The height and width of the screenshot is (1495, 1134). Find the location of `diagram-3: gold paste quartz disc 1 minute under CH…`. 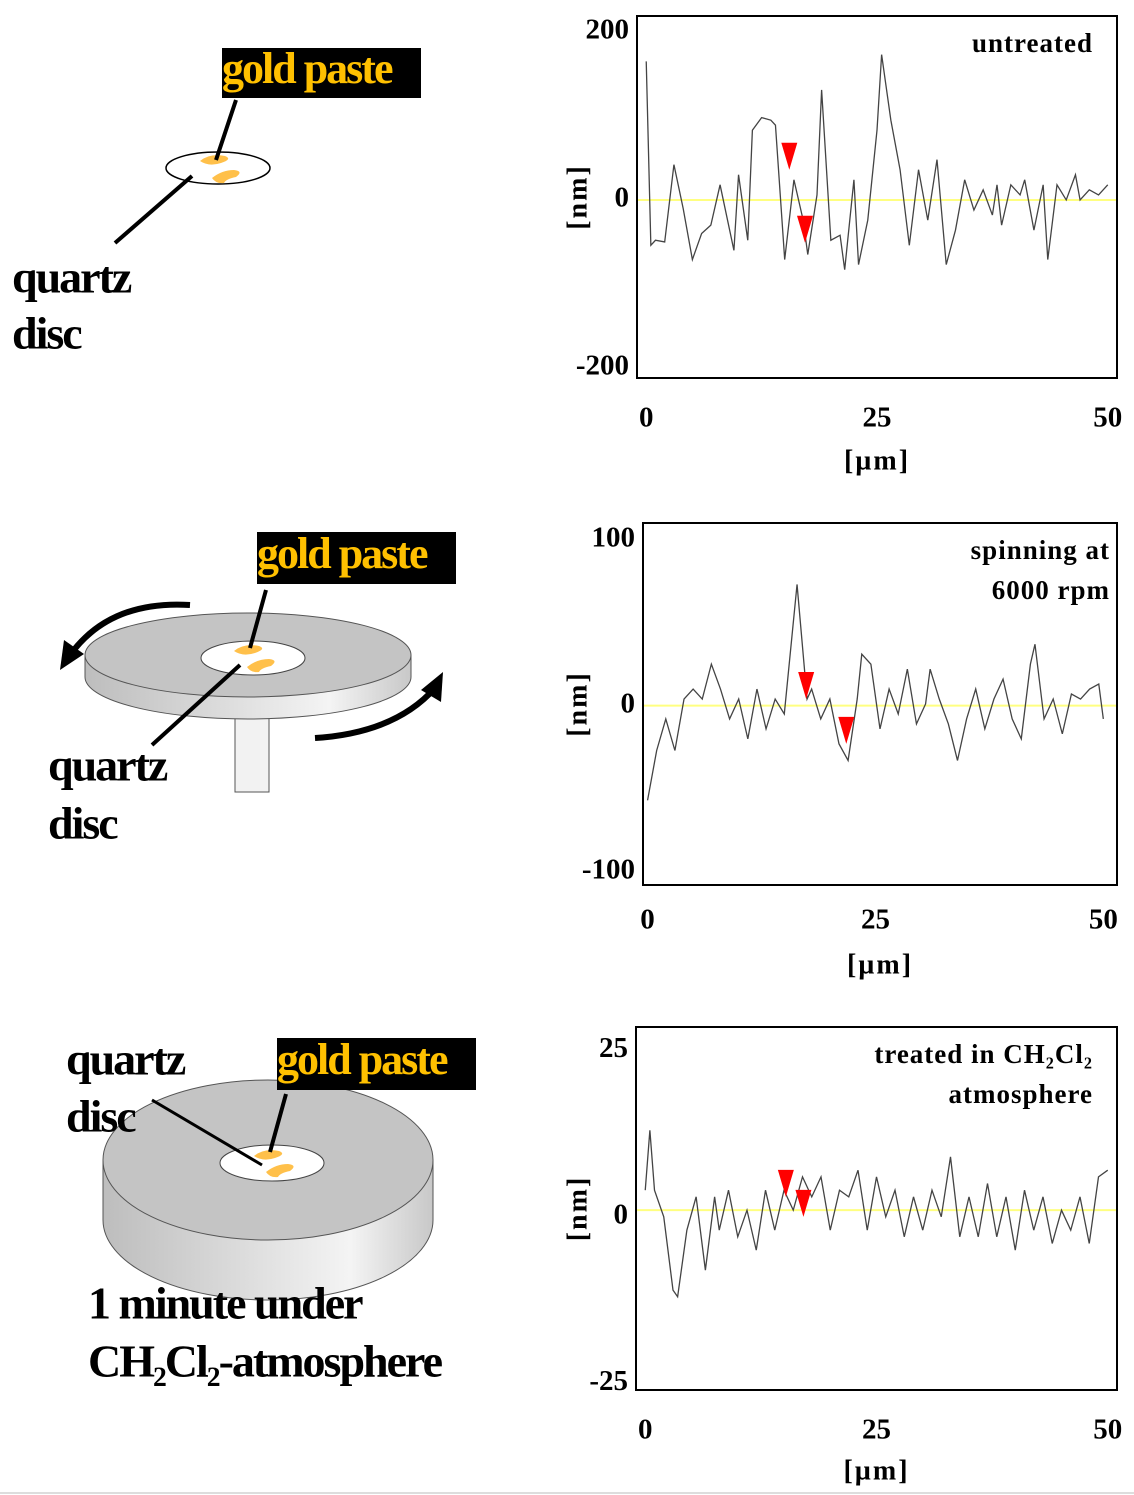

diagram-3: gold paste quartz disc 1 minute under CH… is located at coordinates (271, 1210).